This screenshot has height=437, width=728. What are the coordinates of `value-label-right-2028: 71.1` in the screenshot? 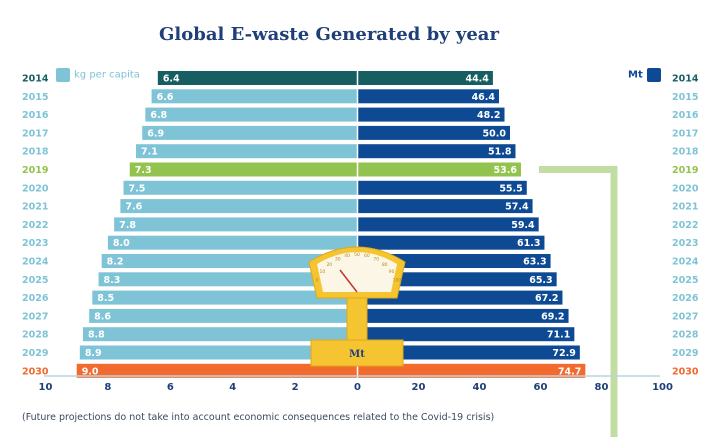 It's located at (558, 335).